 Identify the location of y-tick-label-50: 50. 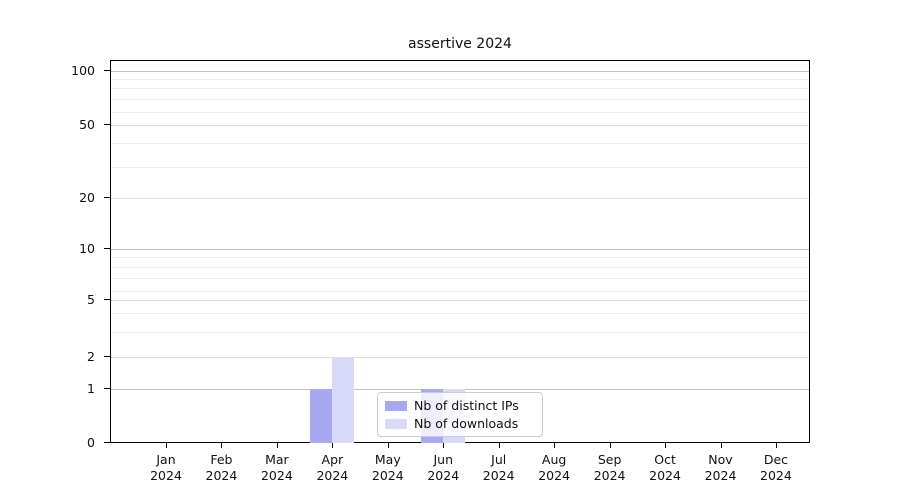
(87, 124).